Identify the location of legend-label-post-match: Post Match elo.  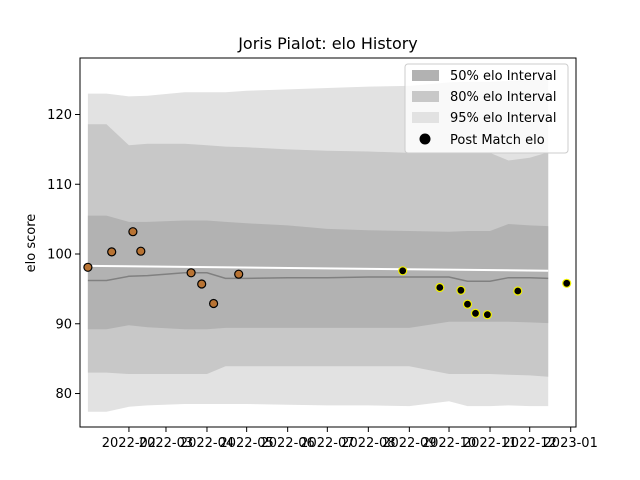
(497, 140).